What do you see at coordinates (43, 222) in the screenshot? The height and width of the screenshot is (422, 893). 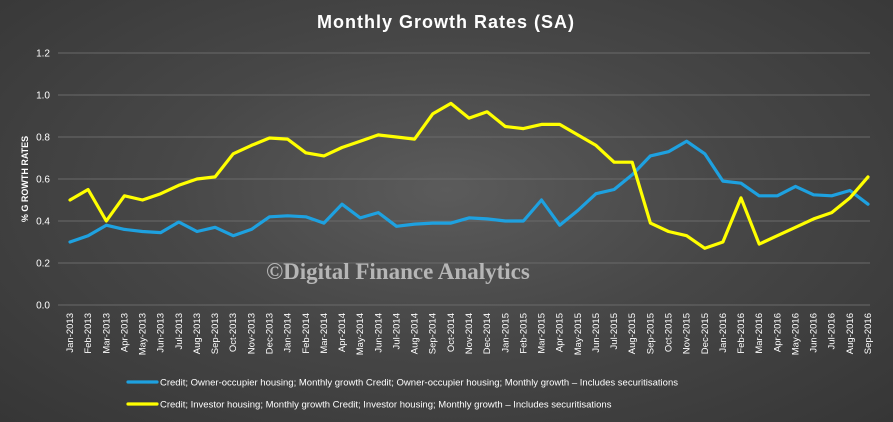 I see `y-tick-label: 0.4` at bounding box center [43, 222].